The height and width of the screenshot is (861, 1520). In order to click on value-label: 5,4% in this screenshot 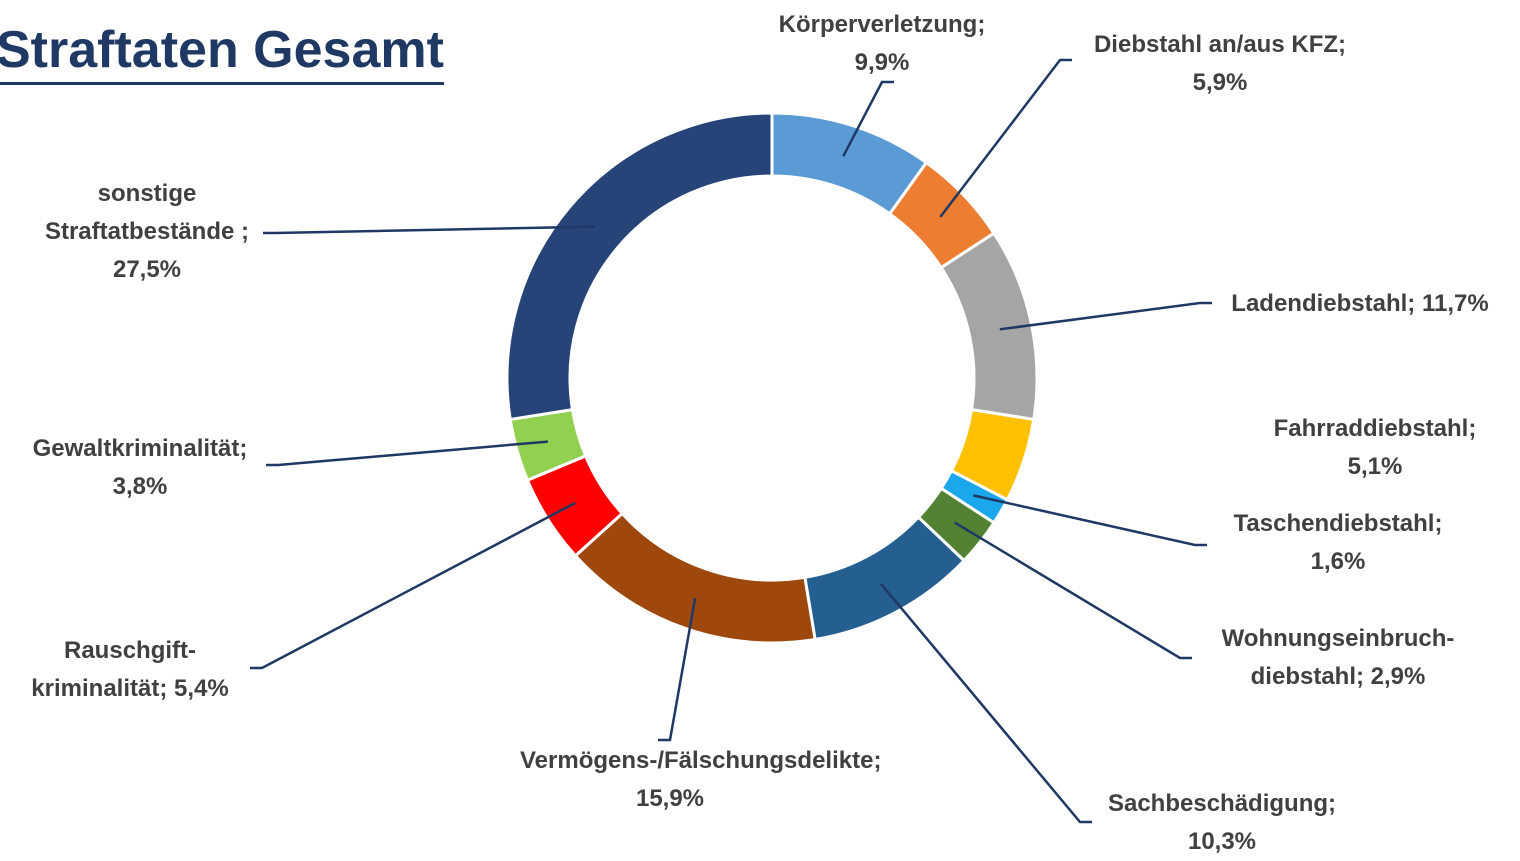, I will do `click(201, 688)`.